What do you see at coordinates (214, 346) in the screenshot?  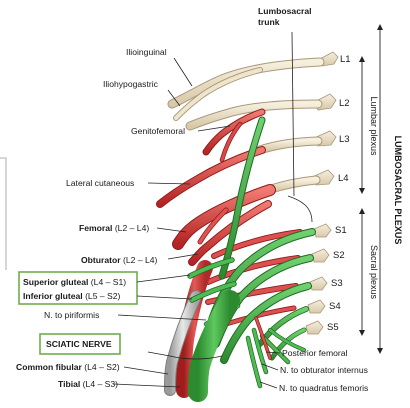 I see `sciatic-green-trunk` at bounding box center [214, 346].